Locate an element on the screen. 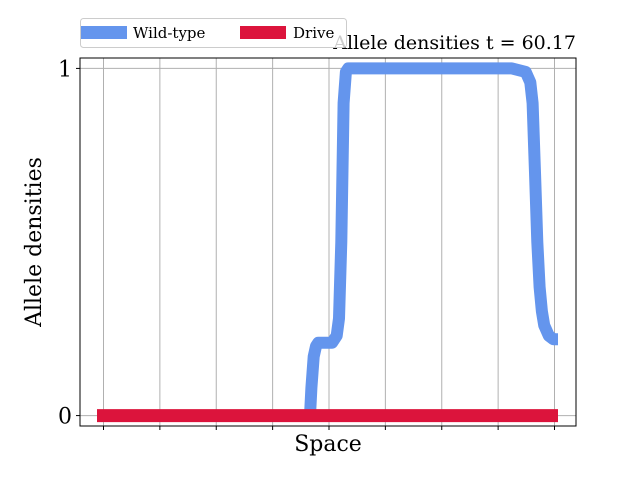 This screenshot has width=640, height=480. y-tick-label: 0 is located at coordinates (65, 417).